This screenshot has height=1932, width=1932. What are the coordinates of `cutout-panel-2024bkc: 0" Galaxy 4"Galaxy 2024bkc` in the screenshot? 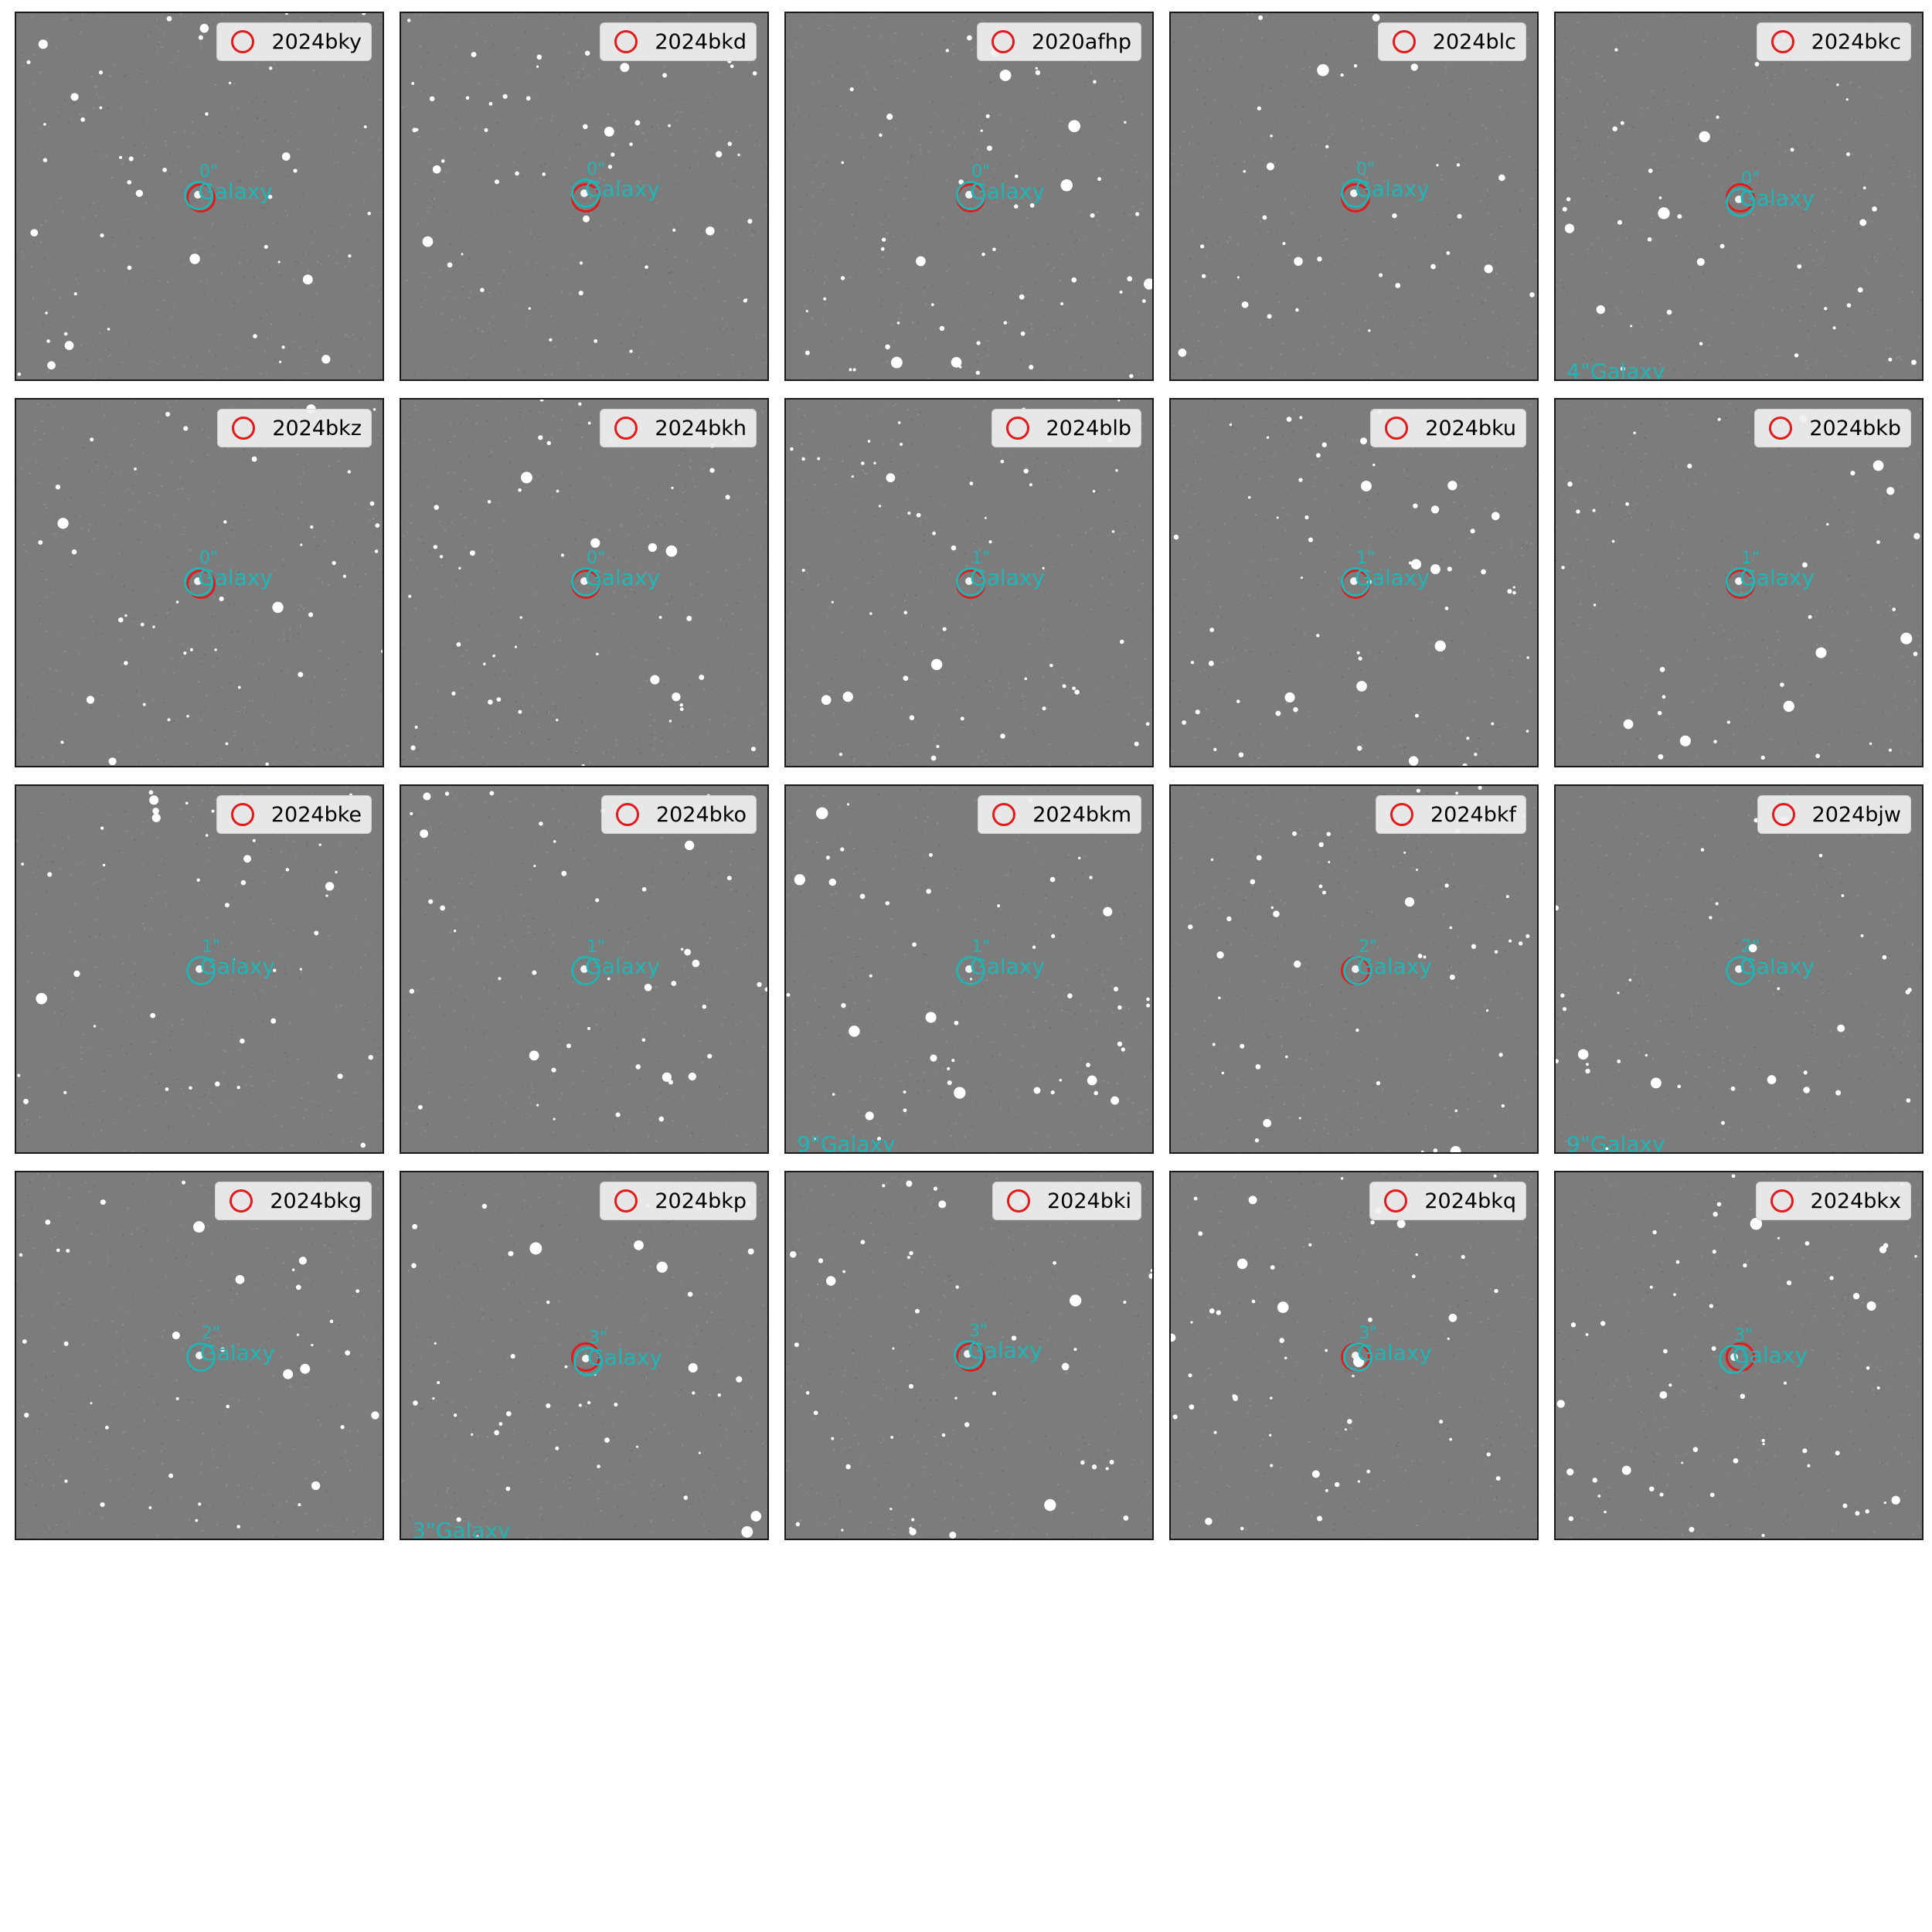 It's located at (1739, 197).